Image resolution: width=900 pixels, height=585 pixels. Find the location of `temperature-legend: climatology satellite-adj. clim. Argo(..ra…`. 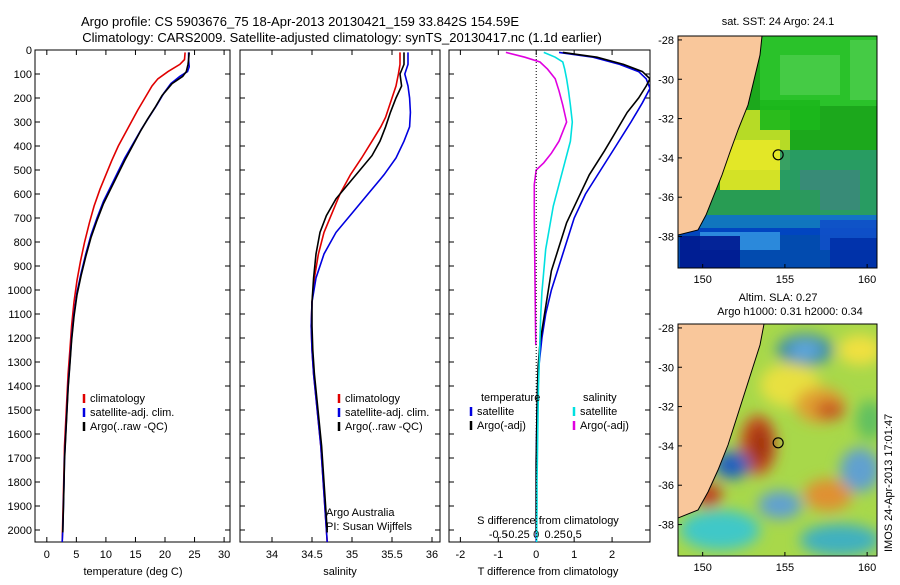

temperature-legend: climatology satellite-adj. clim. Argo(..ra… is located at coordinates (128, 413).